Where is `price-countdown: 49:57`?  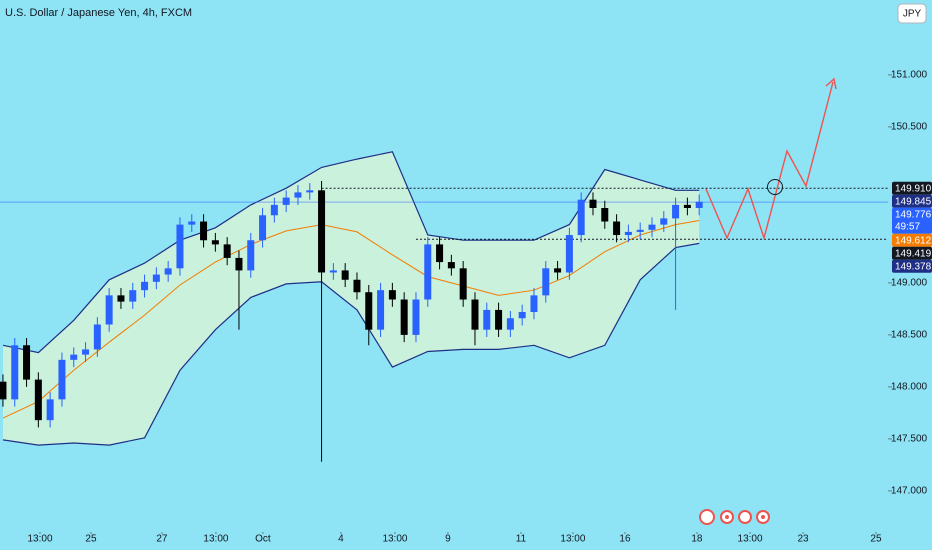 price-countdown: 49:57 is located at coordinates (907, 226).